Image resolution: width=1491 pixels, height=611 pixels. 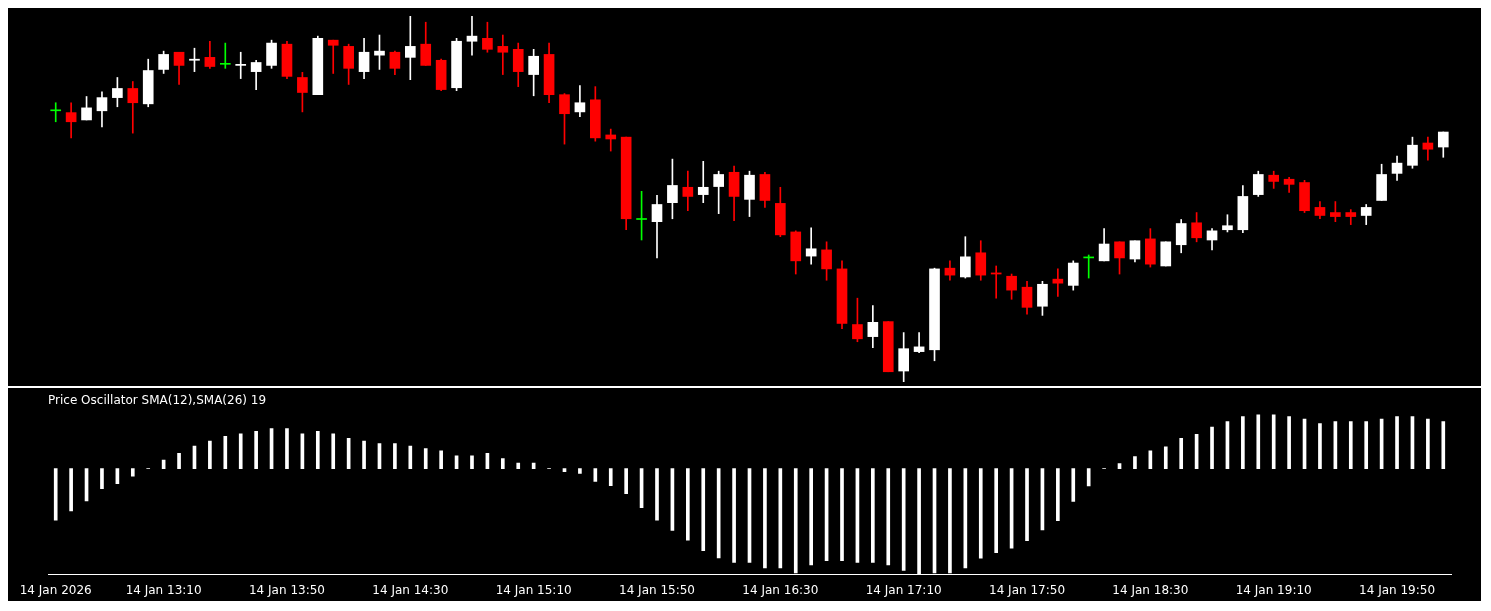 What do you see at coordinates (1150, 589) in the screenshot?
I see `x-tick-label: 14 Jan 18:30` at bounding box center [1150, 589].